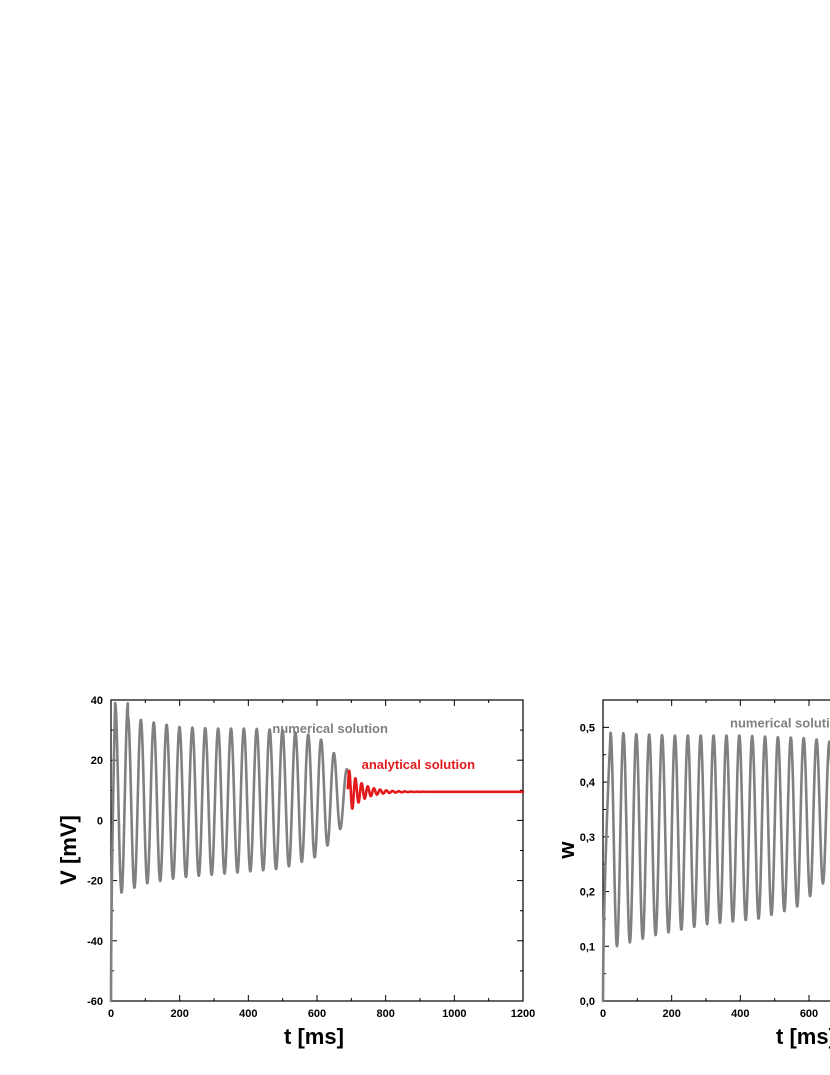  Describe the element at coordinates (587, 1002) in the screenshot. I see `y-tick-label: 0,0` at that location.